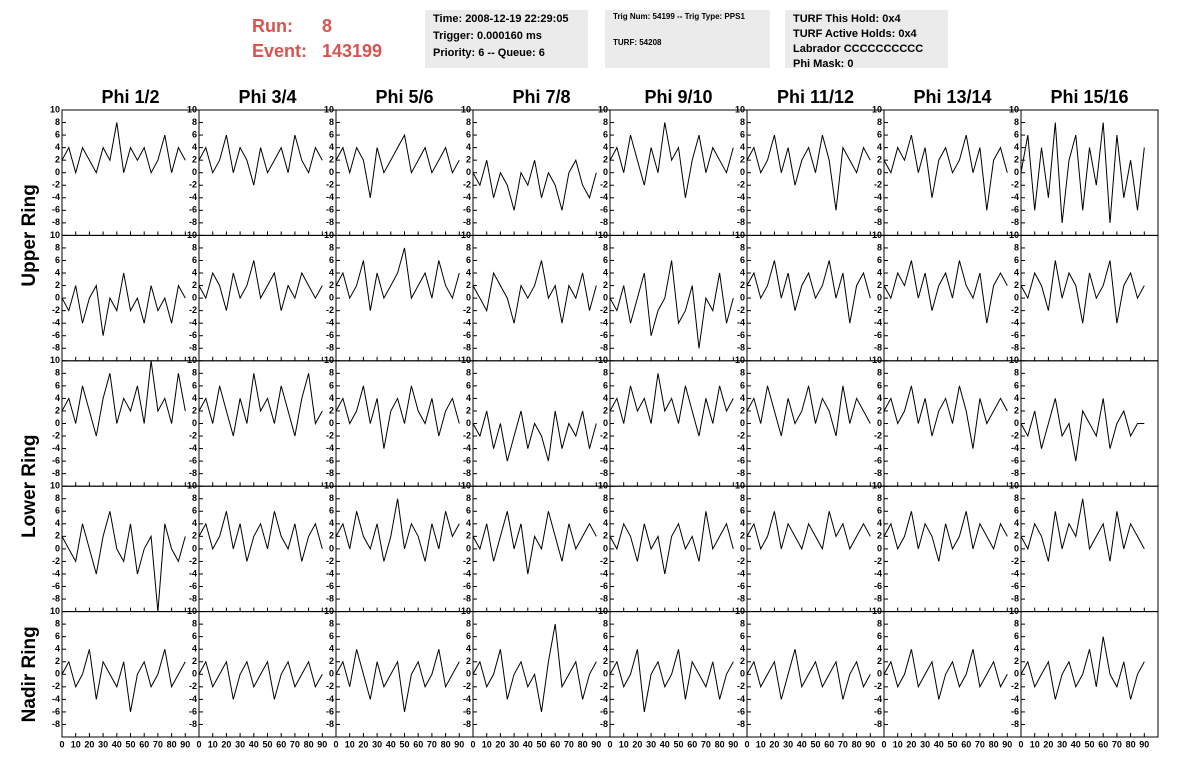 This screenshot has height=772, width=1196. What do you see at coordinates (541, 97) in the screenshot?
I see `column-title: Phi 7/8` at bounding box center [541, 97].